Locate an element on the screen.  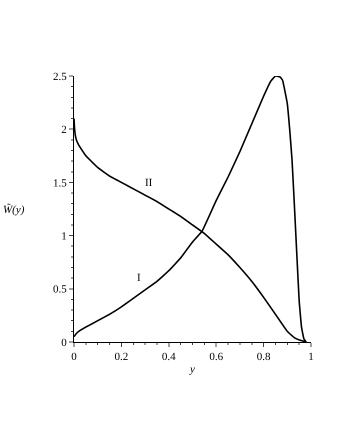
series-label: I is located at coordinates (139, 278).